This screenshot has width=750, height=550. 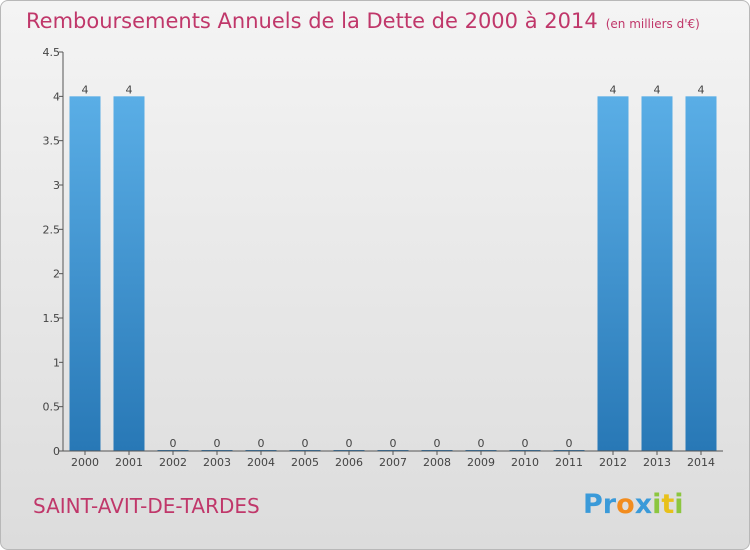 What do you see at coordinates (56, 362) in the screenshot?
I see `y-tick-label-1: 1` at bounding box center [56, 362].